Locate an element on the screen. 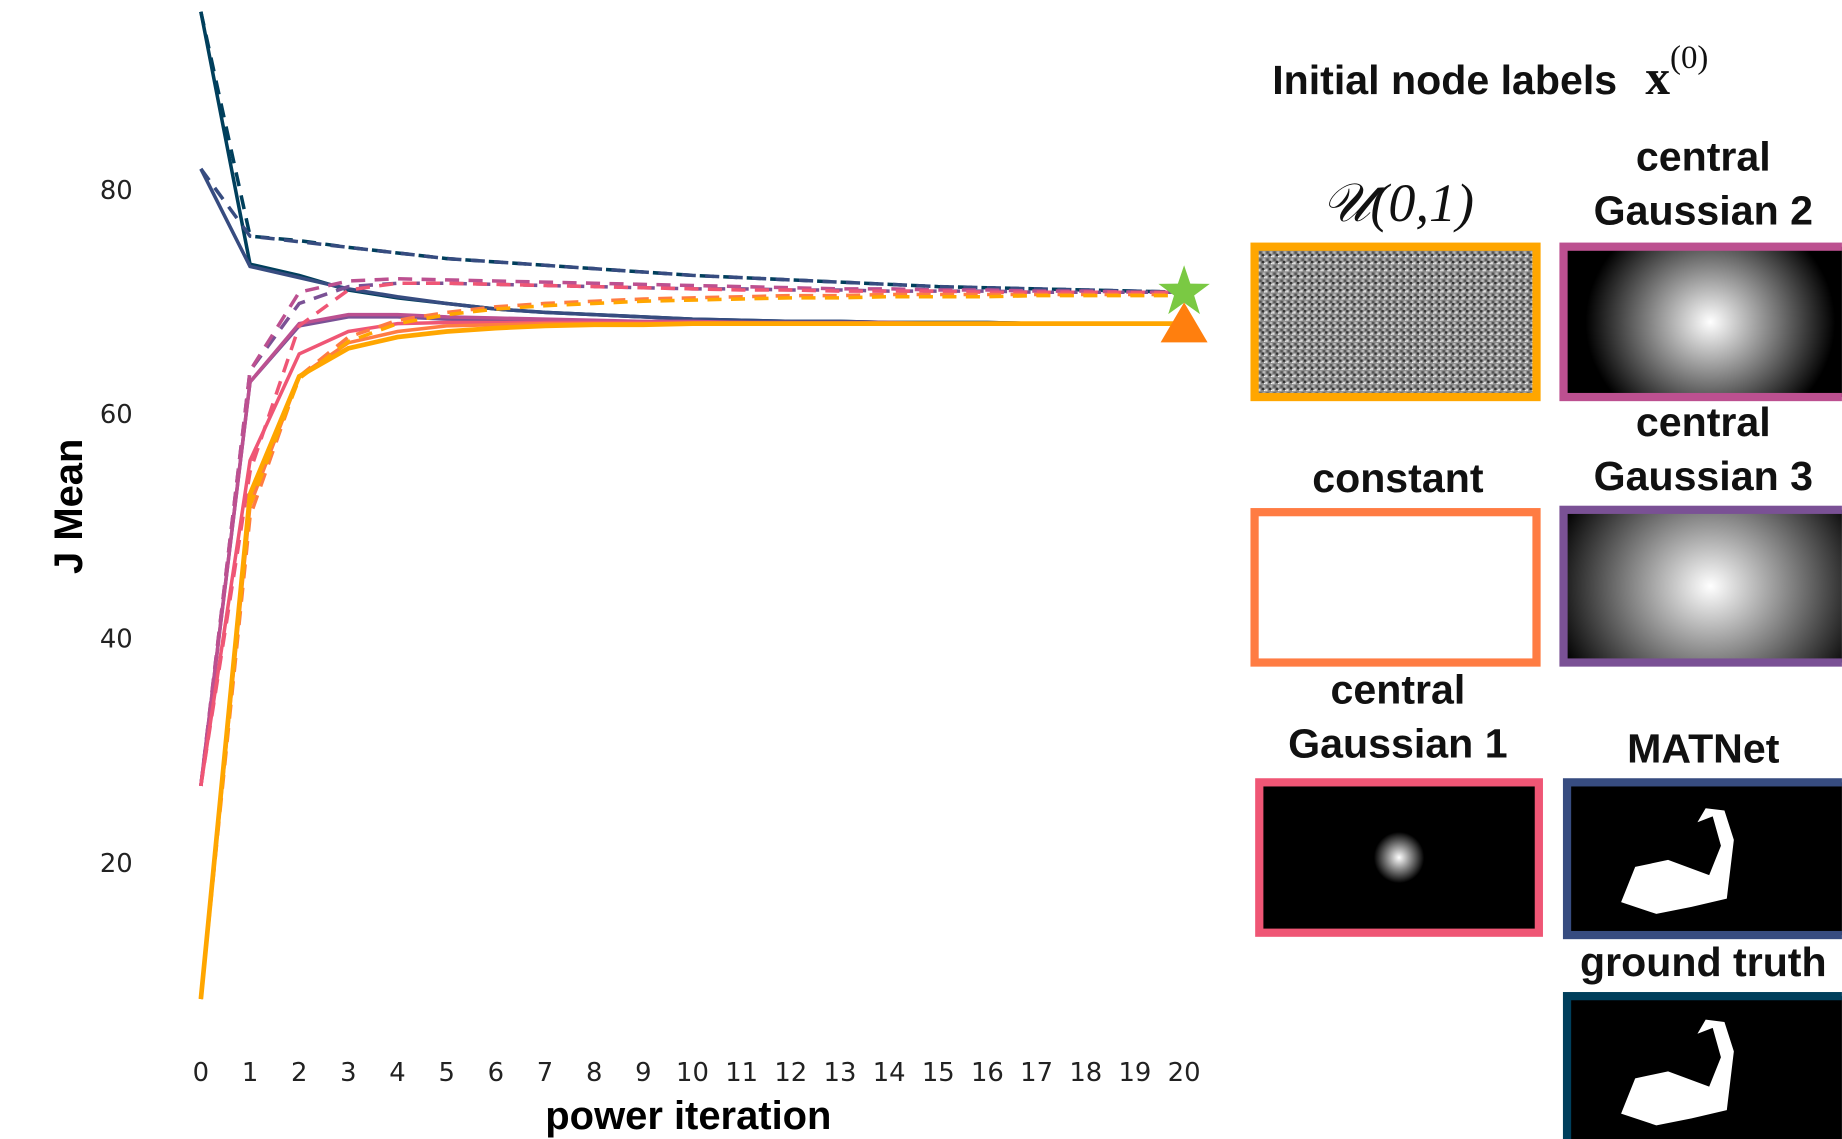 The width and height of the screenshot is (1842, 1139). legend-label: MATNet is located at coordinates (1703, 748).